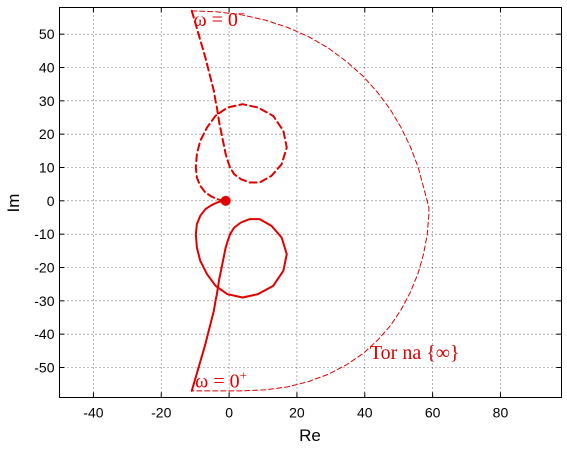 The image size is (567, 452). Describe the element at coordinates (13, 203) in the screenshot. I see `y-axis-label: Im` at that location.